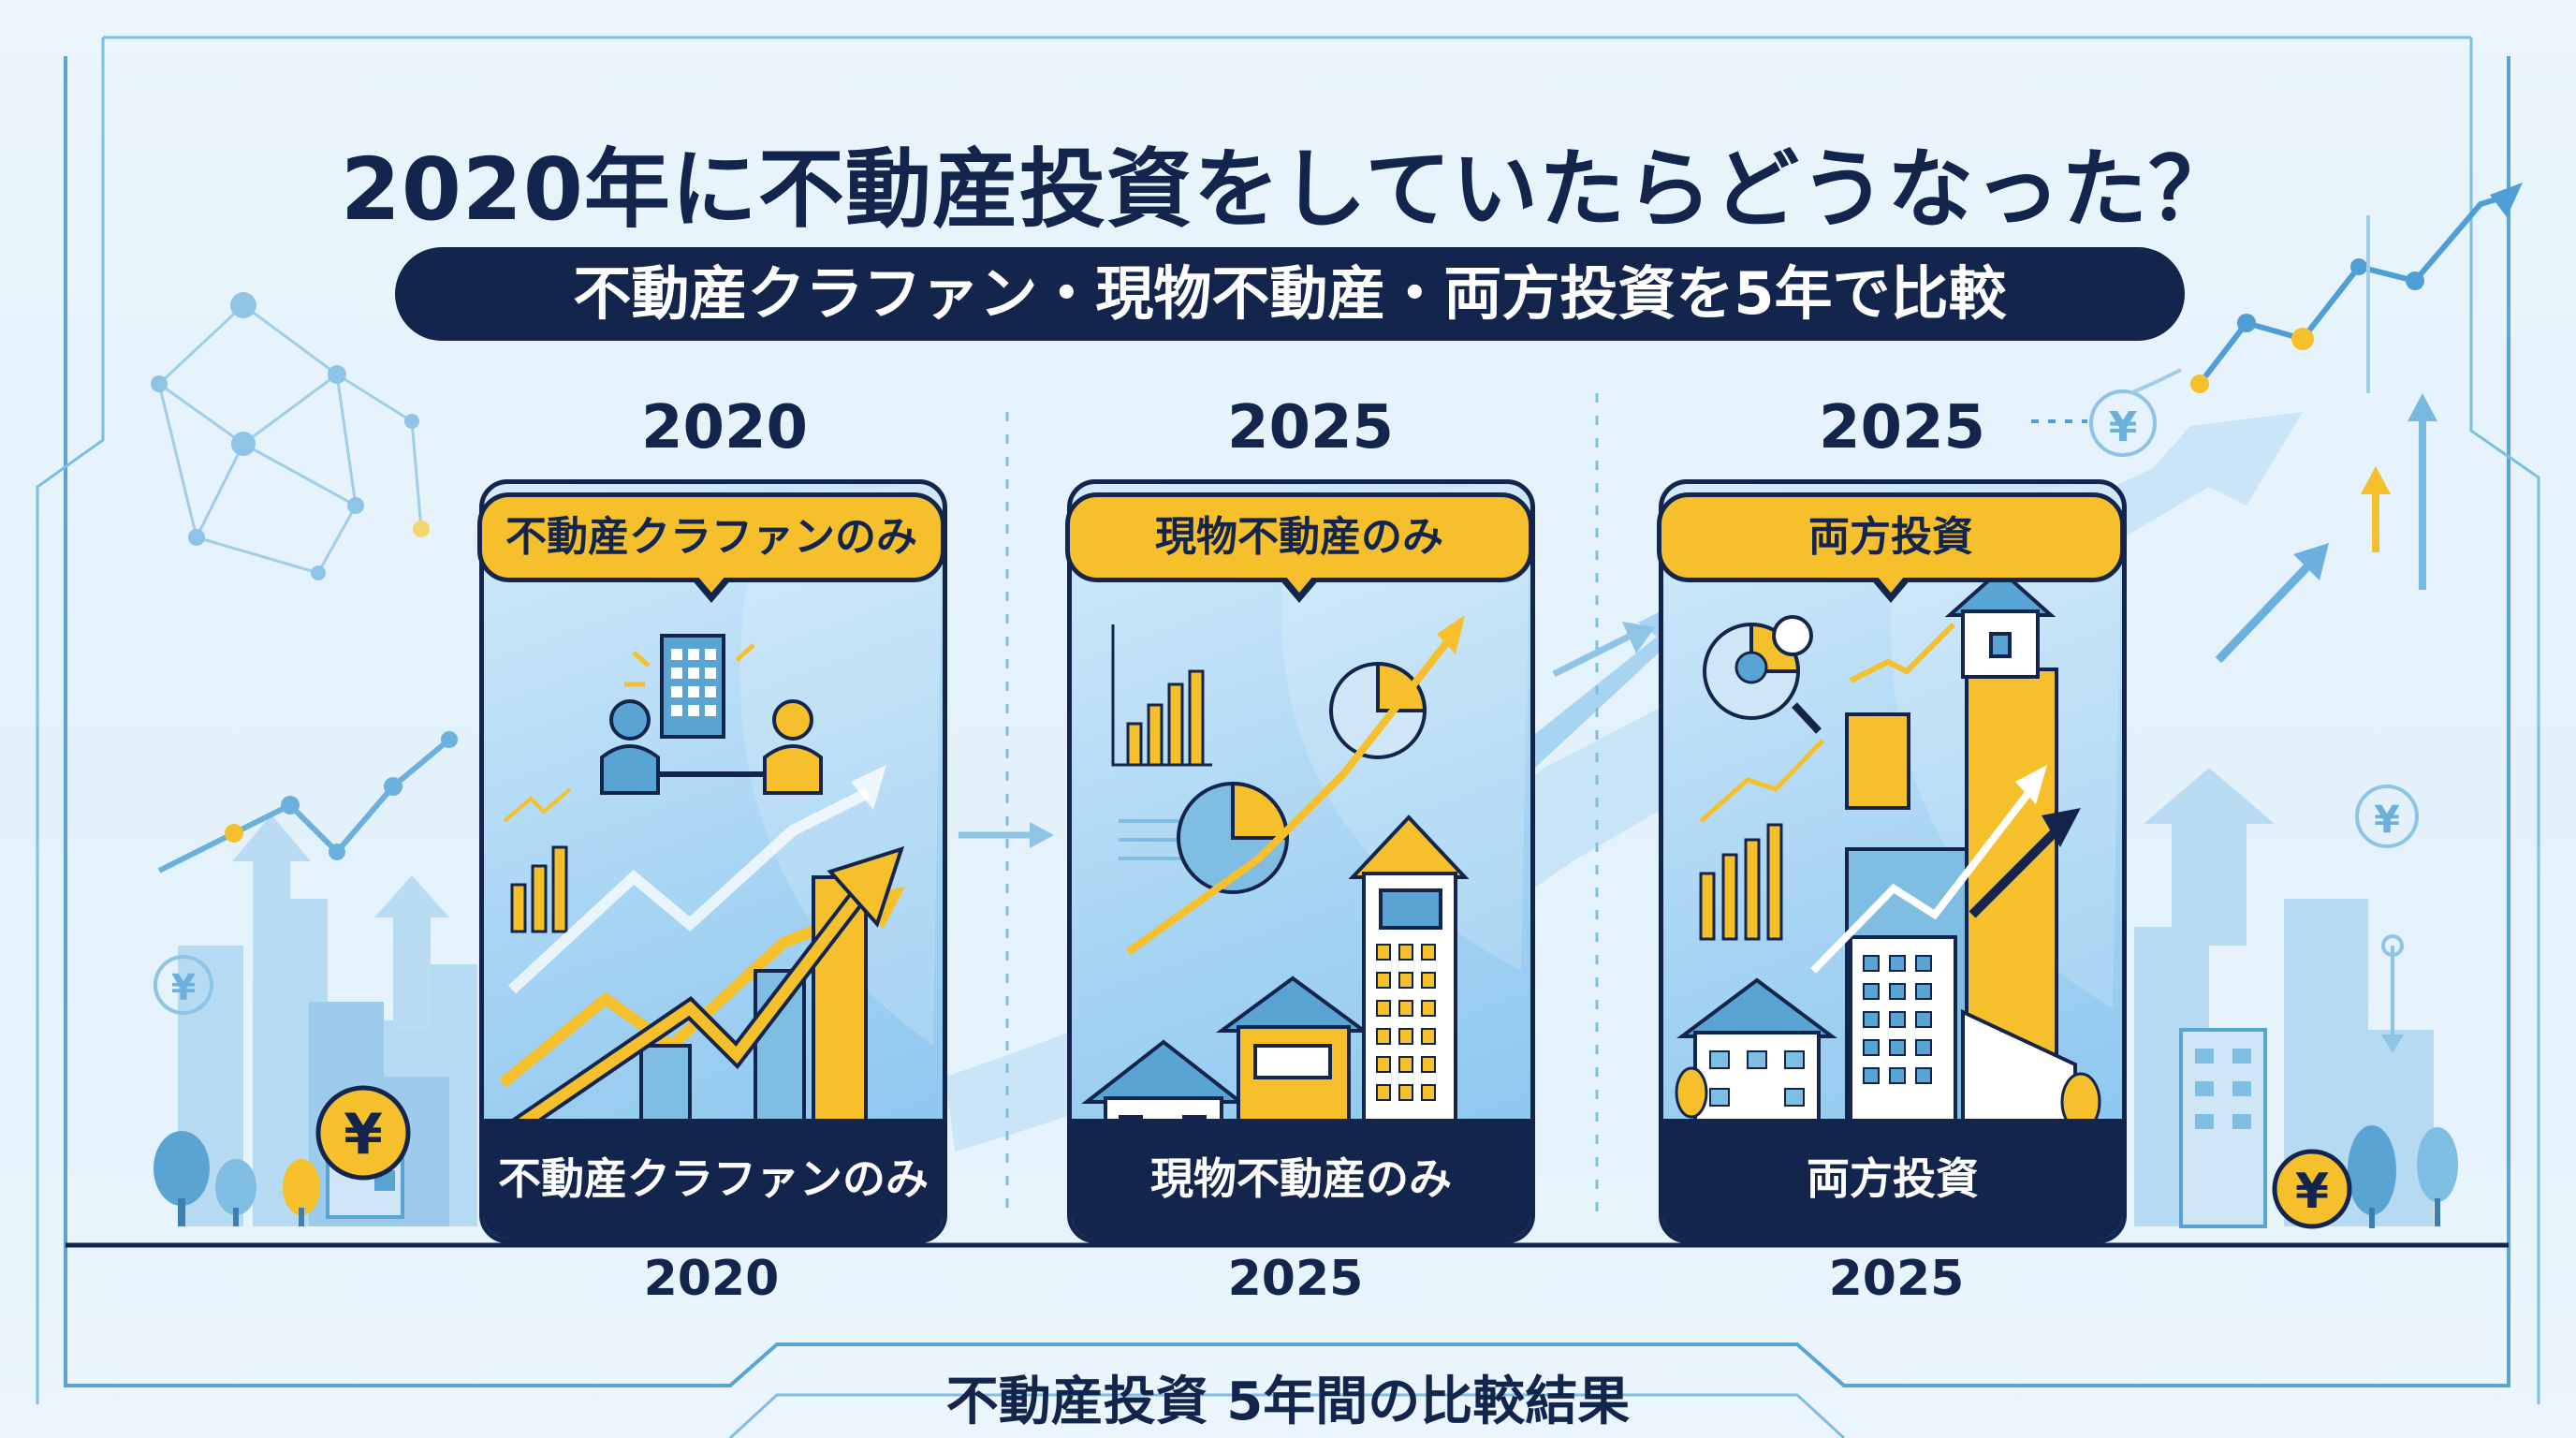 This screenshot has width=2576, height=1438. Describe the element at coordinates (689, 686) in the screenshot. I see `building-icon` at that location.